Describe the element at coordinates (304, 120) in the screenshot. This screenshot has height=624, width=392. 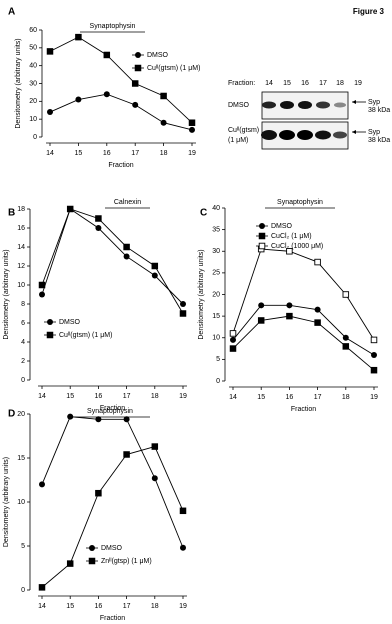
I see `blot-bands` at that location.